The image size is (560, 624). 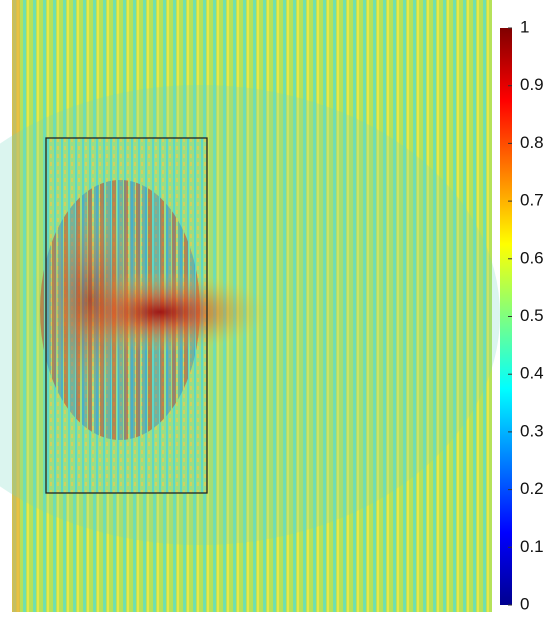 I want to click on colorbar-tick-label: 0, so click(x=524, y=603).